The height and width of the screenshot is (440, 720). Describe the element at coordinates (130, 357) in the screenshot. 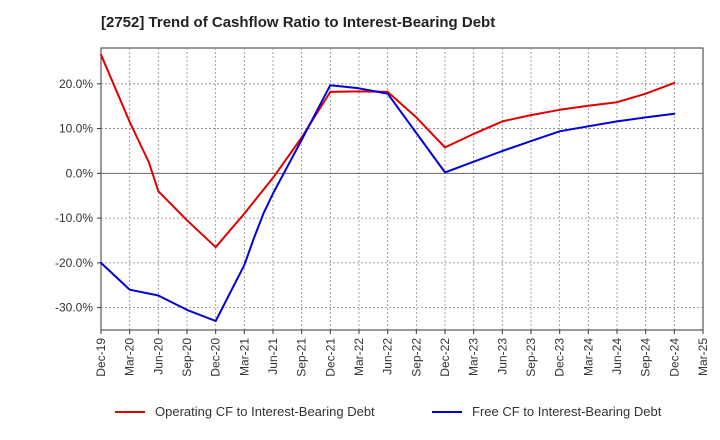

I see `x-tick-label: Mar-20` at that location.